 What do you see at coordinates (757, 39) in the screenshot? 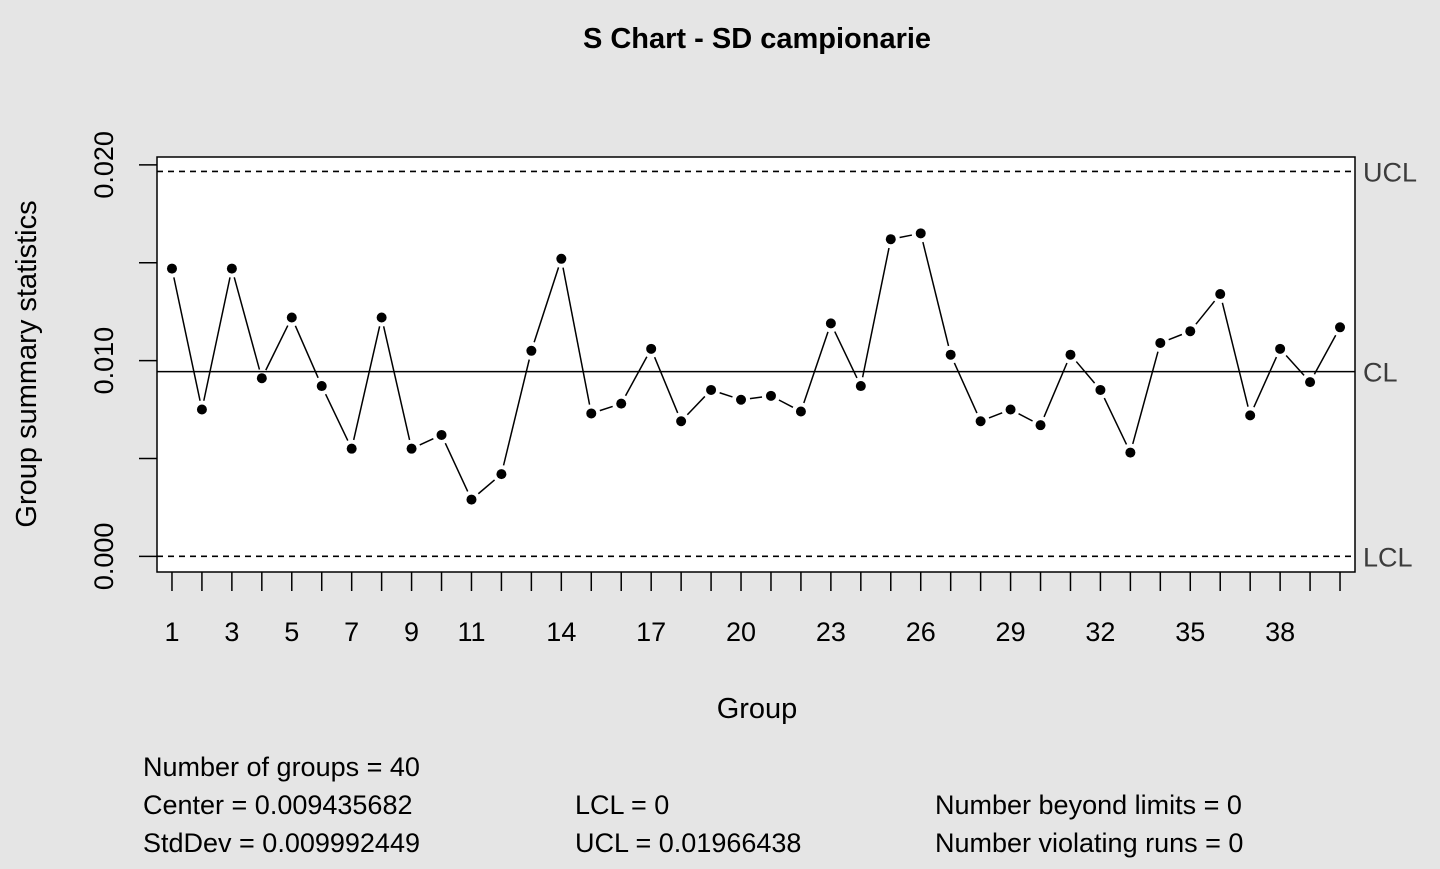
I see `chart-title: S Chart - SD campionarie` at bounding box center [757, 39].